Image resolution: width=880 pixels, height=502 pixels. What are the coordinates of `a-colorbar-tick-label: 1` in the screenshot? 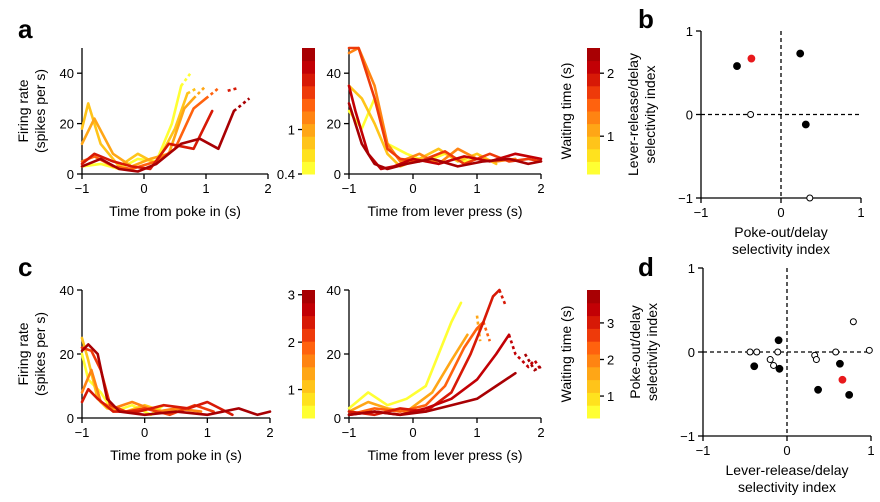 It's located at (291, 130).